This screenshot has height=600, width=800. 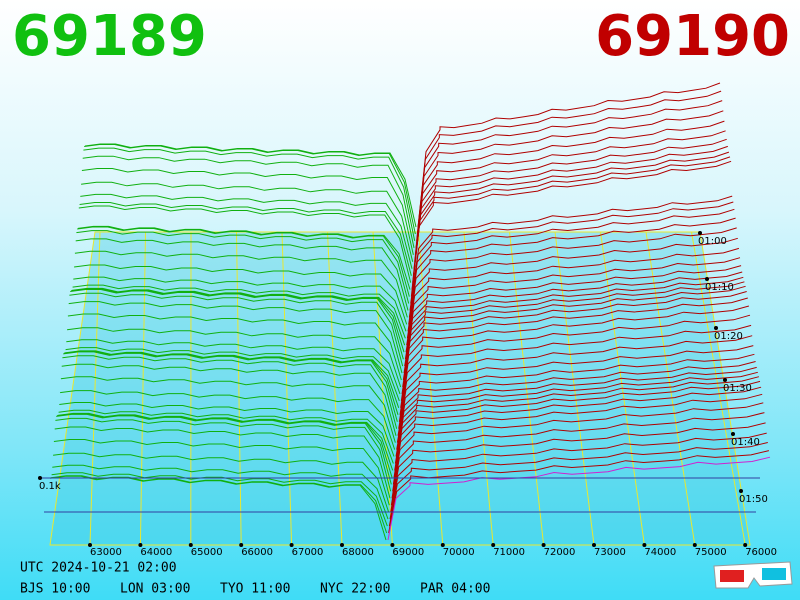 I want to click on glasses-icon, so click(x=753, y=575).